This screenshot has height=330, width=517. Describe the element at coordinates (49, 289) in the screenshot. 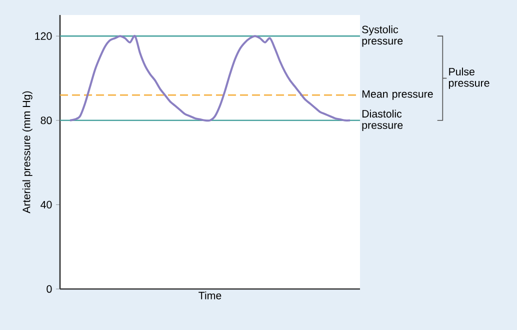

I see `y-tick-label: 0` at that location.